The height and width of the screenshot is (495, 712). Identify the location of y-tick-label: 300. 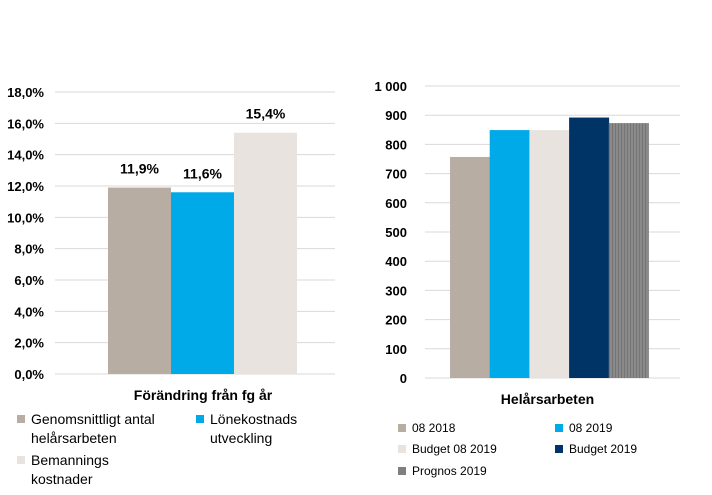
(396, 290).